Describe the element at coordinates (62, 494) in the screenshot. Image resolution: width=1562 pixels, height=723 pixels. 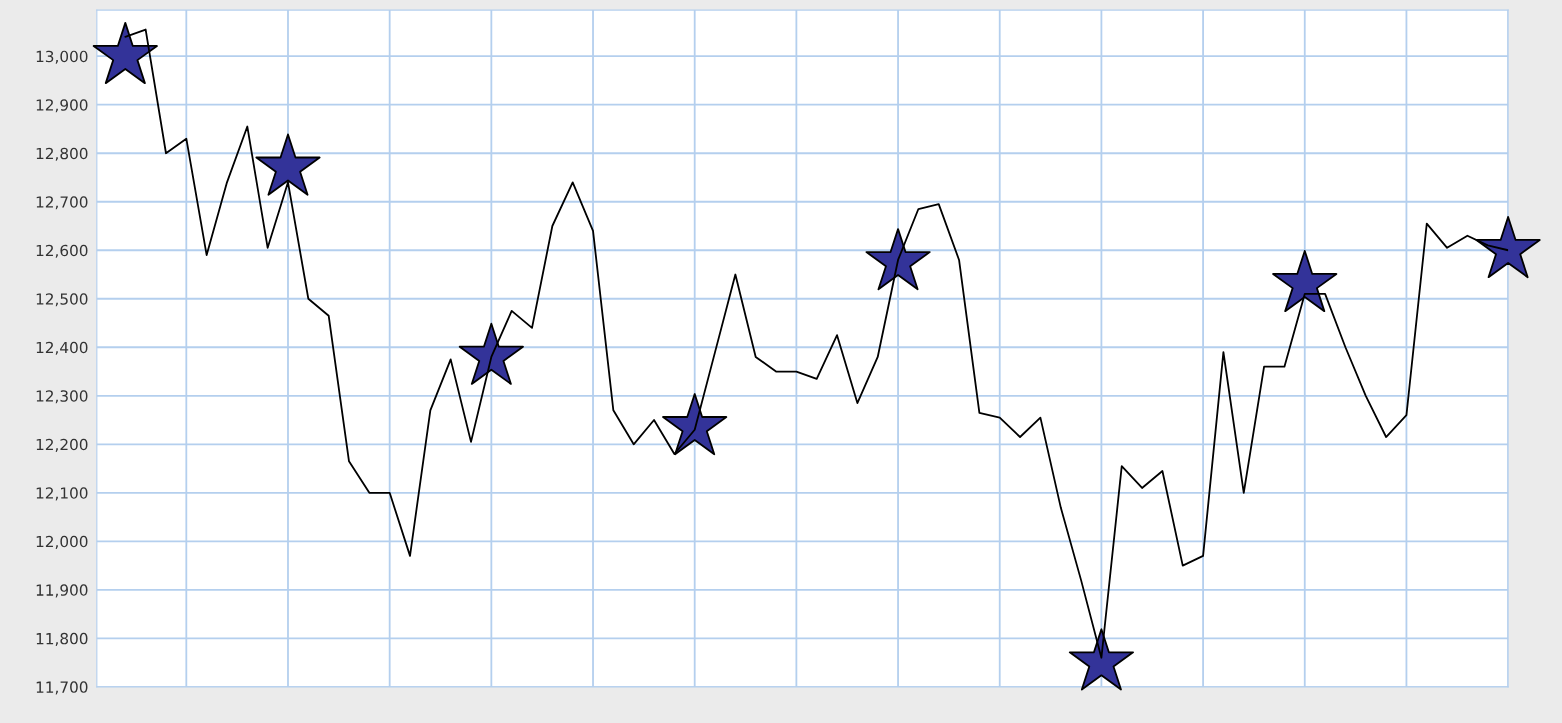
I see `y-tick-label: 12,100` at that location.